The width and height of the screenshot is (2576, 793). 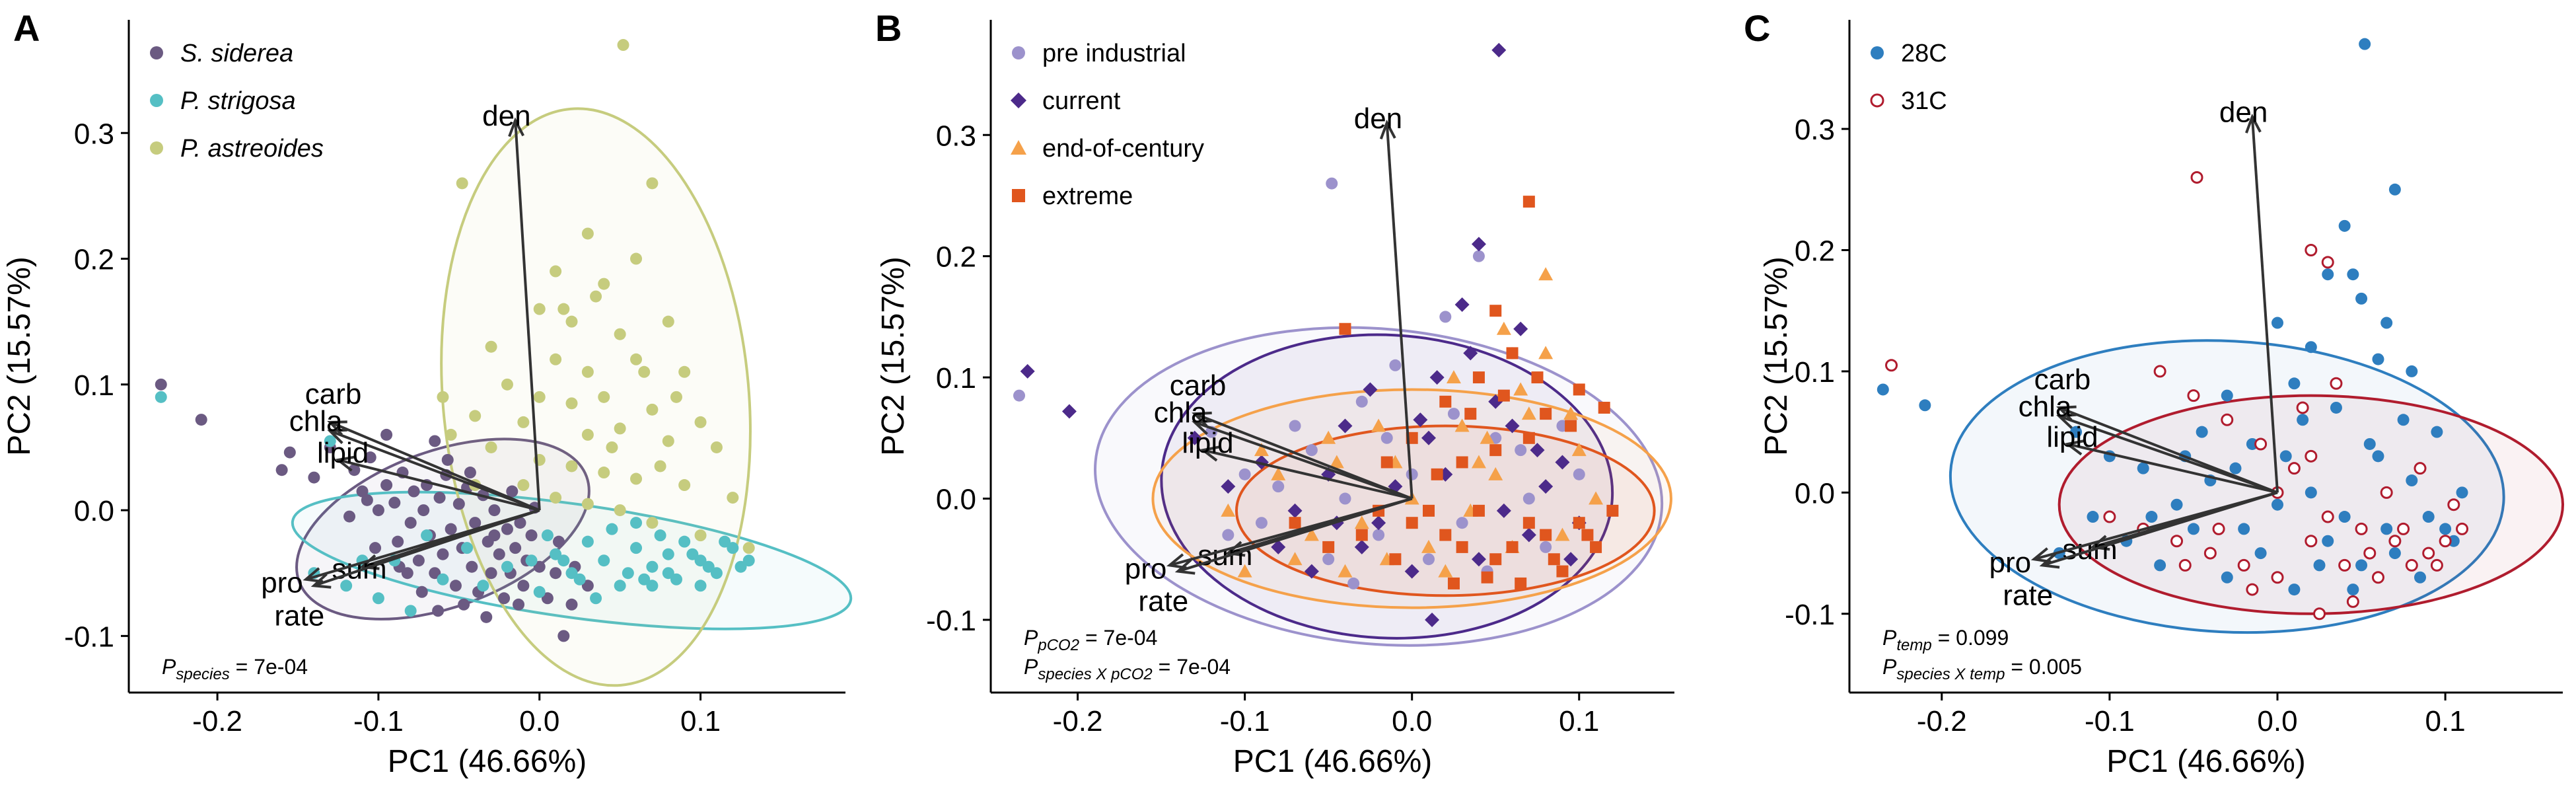 I want to click on x-tick-label: -0.2, so click(x=1078, y=721).